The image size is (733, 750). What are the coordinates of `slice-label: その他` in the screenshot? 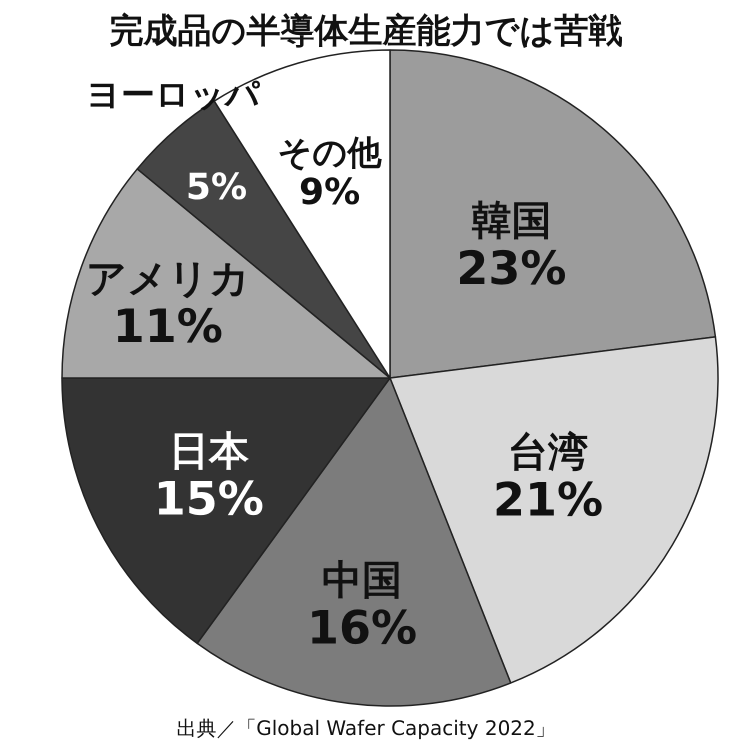 It's located at (330, 153).